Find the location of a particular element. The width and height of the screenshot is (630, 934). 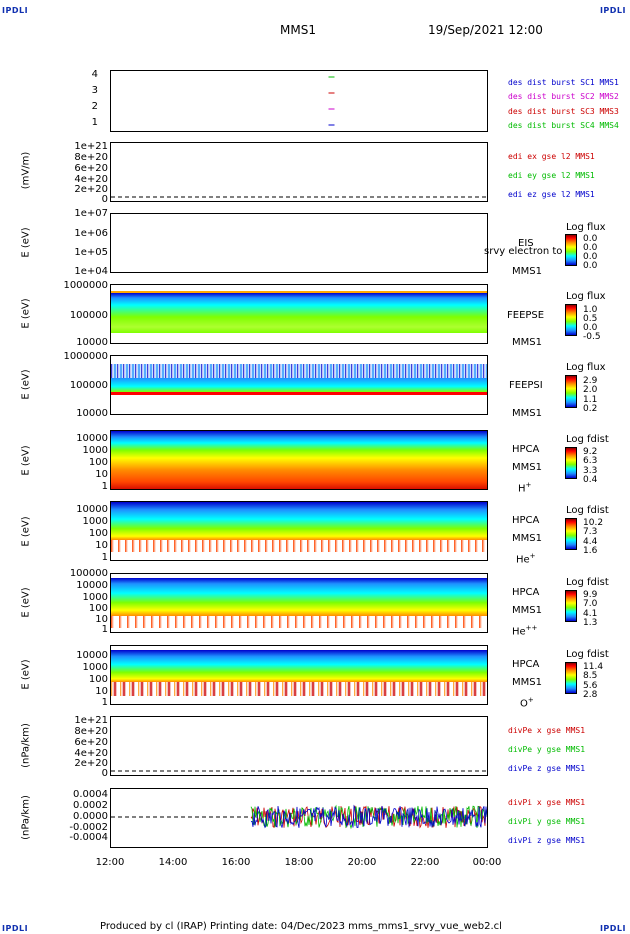

edi-legend-x: edi ex gse l2 MMS1 is located at coordinates (551, 156).